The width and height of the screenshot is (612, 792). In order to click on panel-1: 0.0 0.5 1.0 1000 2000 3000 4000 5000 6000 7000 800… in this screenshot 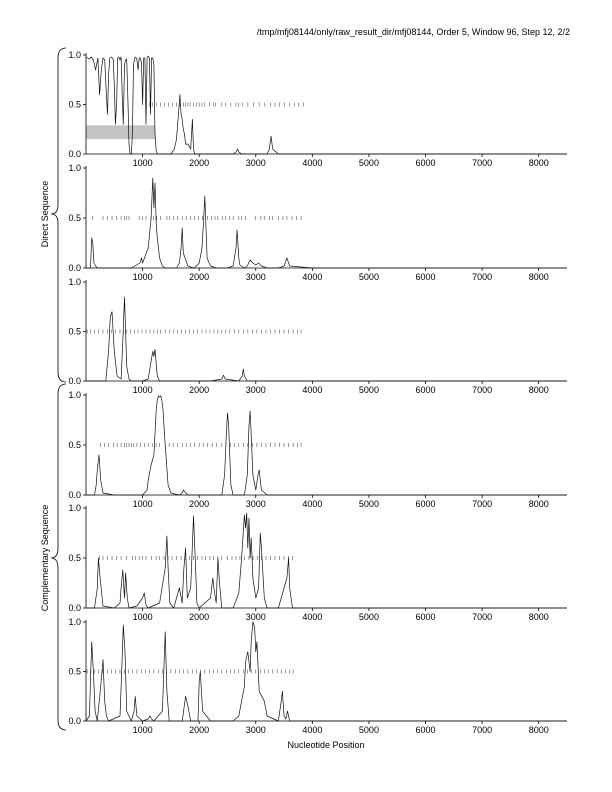, I will do `click(317, 109)`.